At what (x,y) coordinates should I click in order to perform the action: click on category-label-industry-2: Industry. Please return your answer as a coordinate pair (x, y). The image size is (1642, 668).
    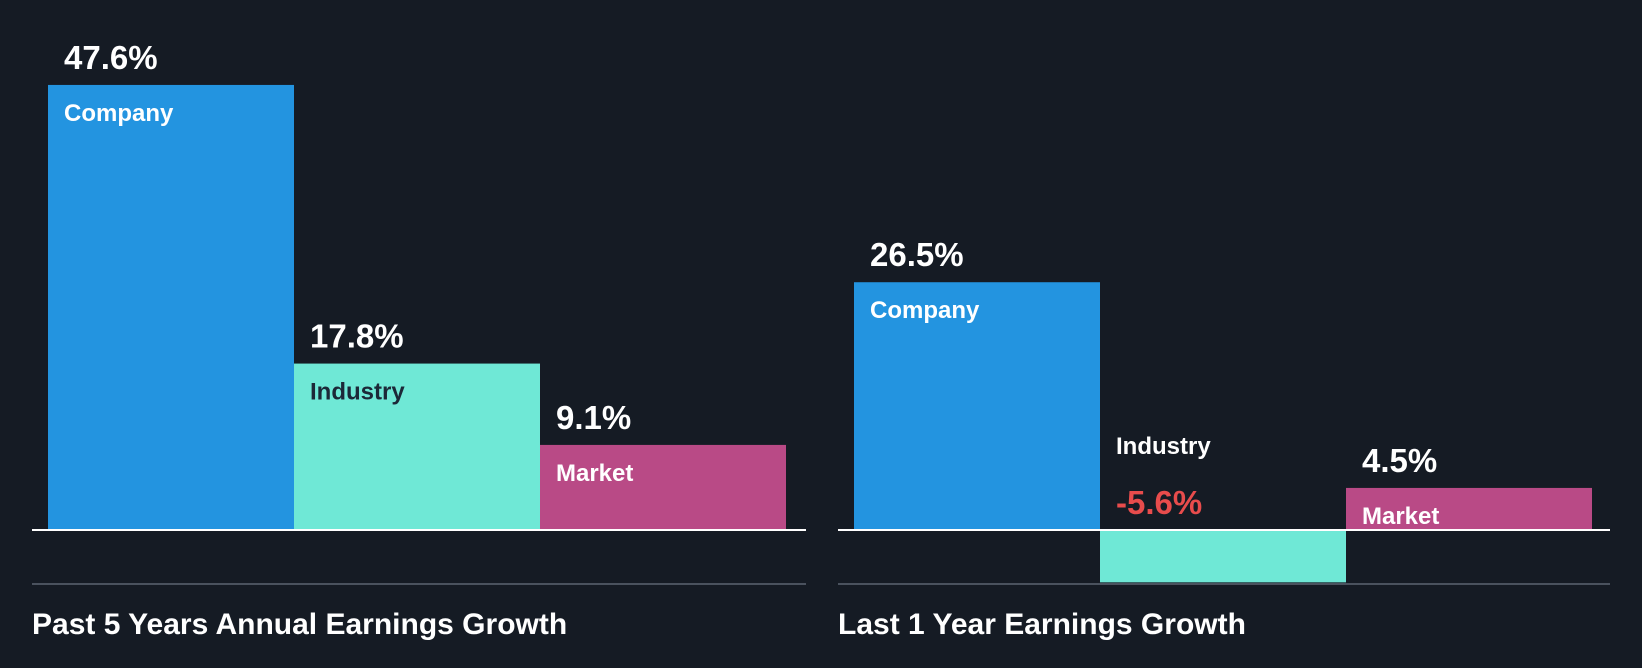
    Looking at the image, I should click on (1163, 446).